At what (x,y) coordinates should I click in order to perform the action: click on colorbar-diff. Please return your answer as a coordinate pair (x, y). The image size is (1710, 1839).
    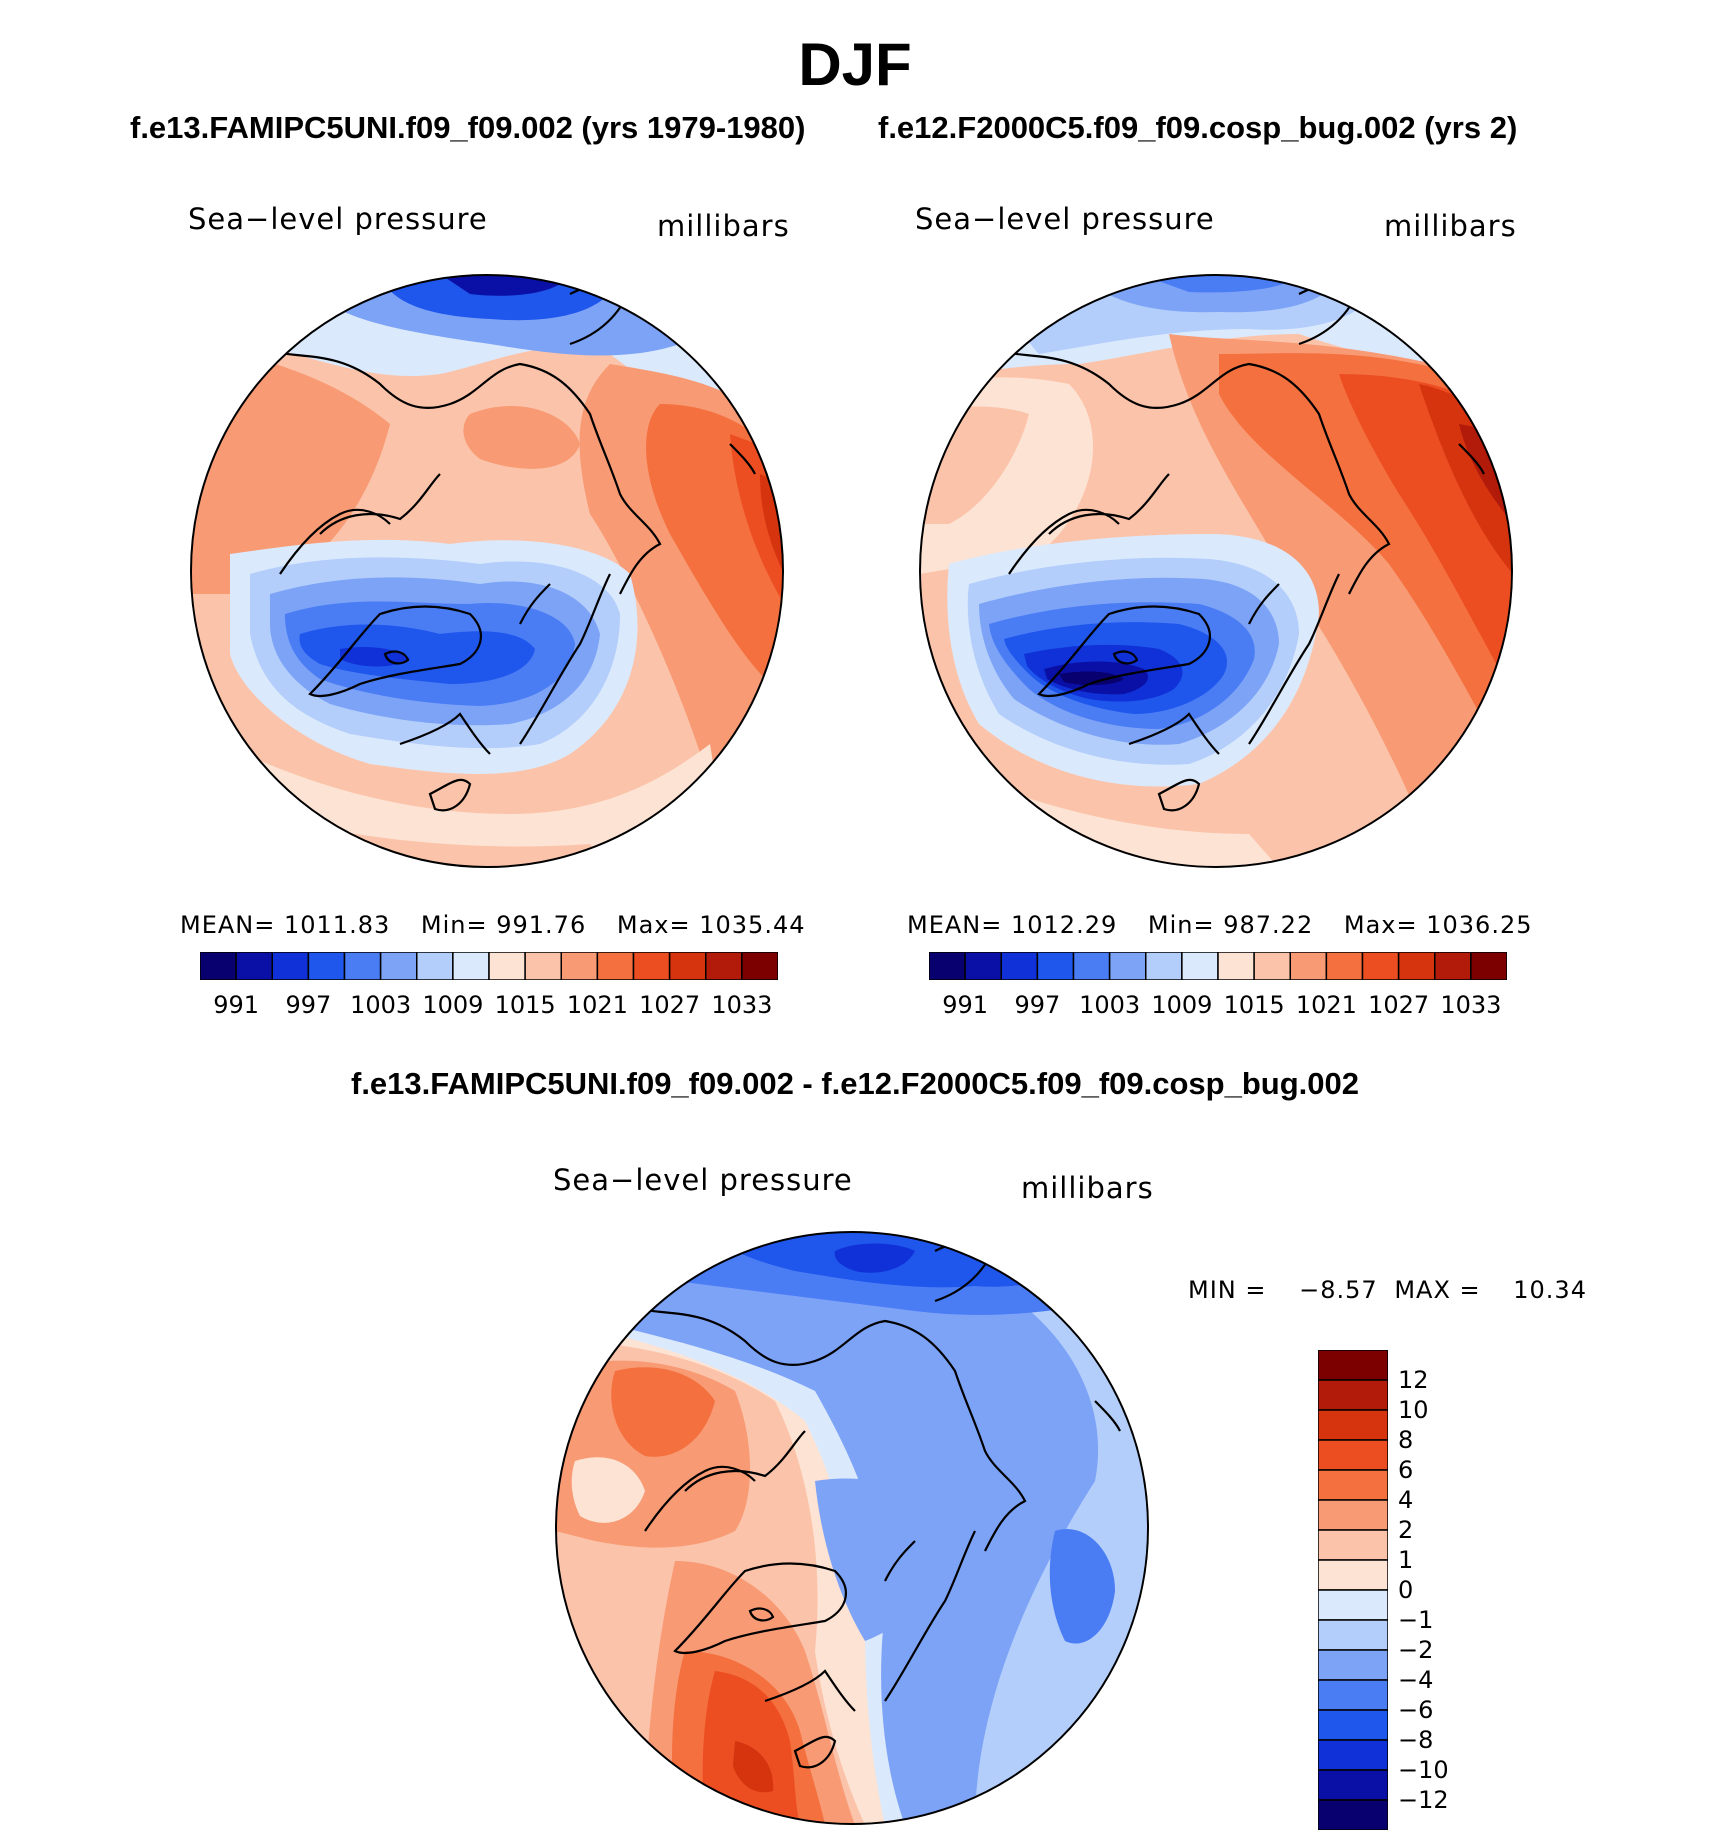
    Looking at the image, I should click on (1353, 1590).